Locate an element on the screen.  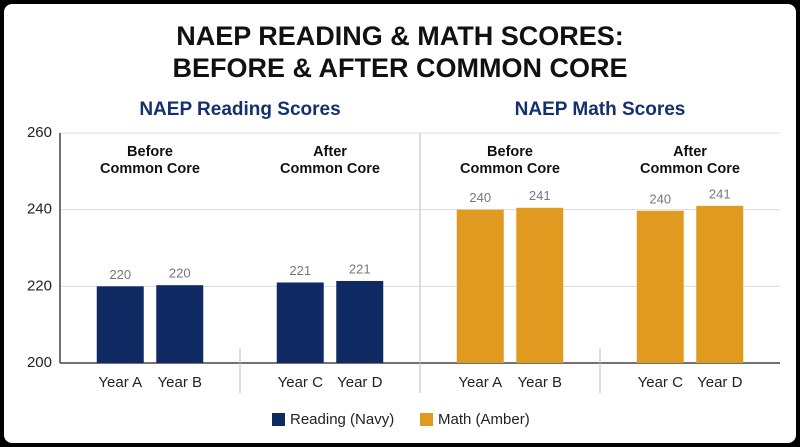
y-tick-label: 220 is located at coordinates (39, 285).